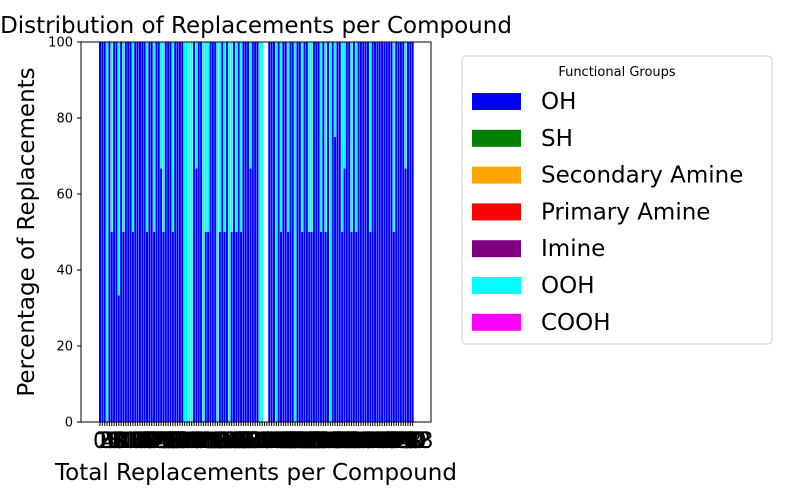 The width and height of the screenshot is (800, 500). I want to click on x-tick-label: 8, so click(119, 441).